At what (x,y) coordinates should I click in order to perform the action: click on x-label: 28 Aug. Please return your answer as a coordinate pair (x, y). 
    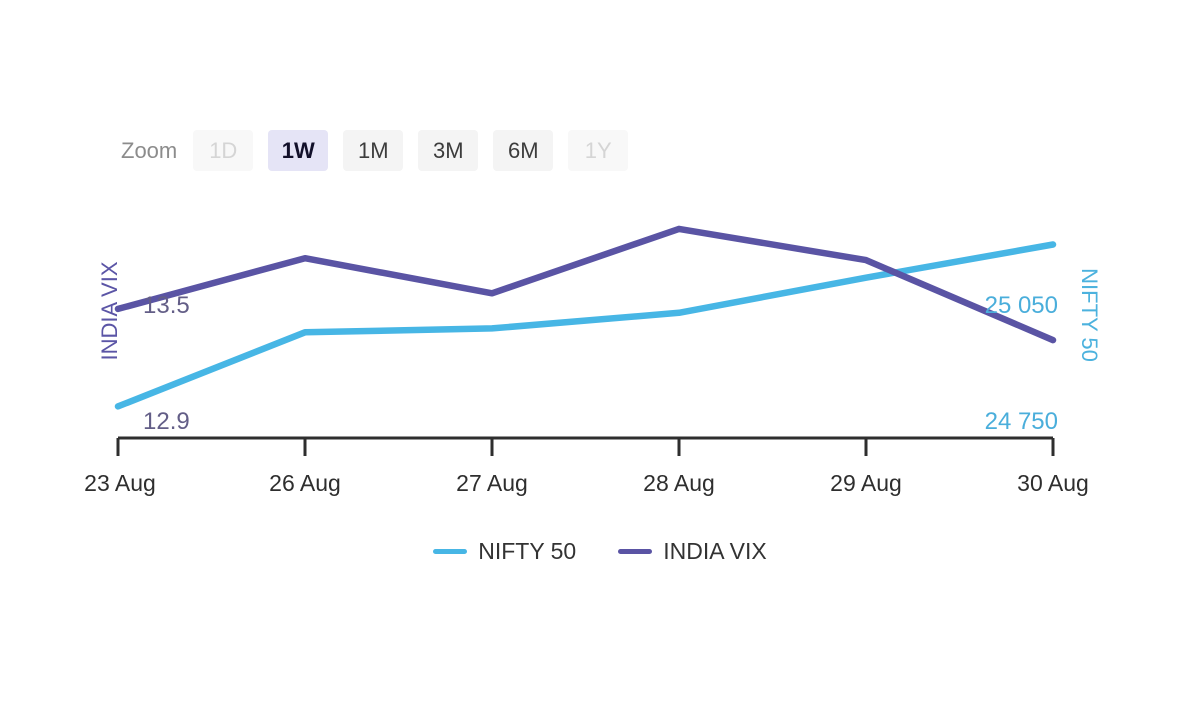
    Looking at the image, I should click on (679, 483).